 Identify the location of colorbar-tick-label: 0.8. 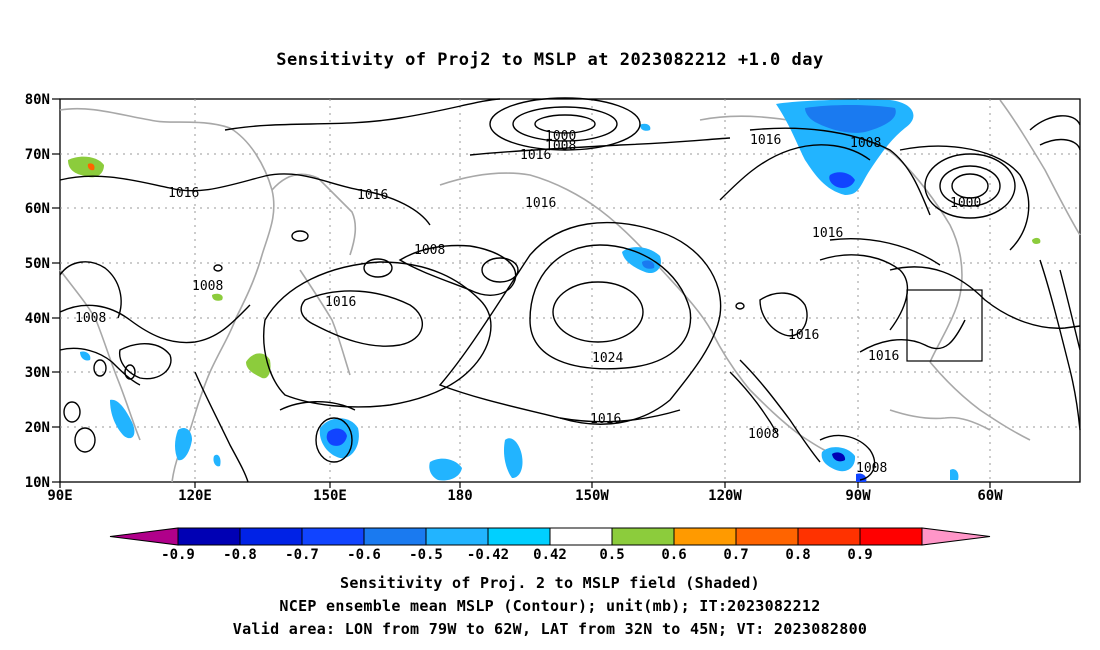
(797, 555).